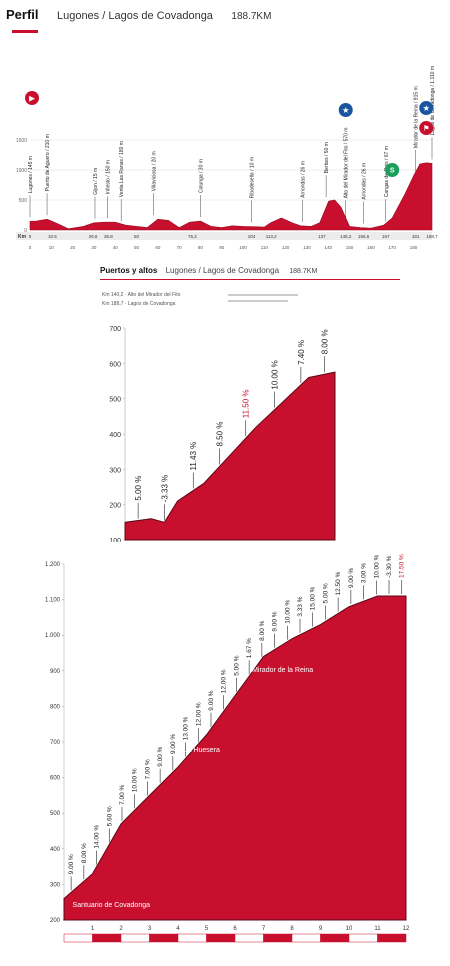 The image size is (450, 966). What do you see at coordinates (224, 681) in the screenshot?
I see `gradient-label: 12.00 %` at bounding box center [224, 681].